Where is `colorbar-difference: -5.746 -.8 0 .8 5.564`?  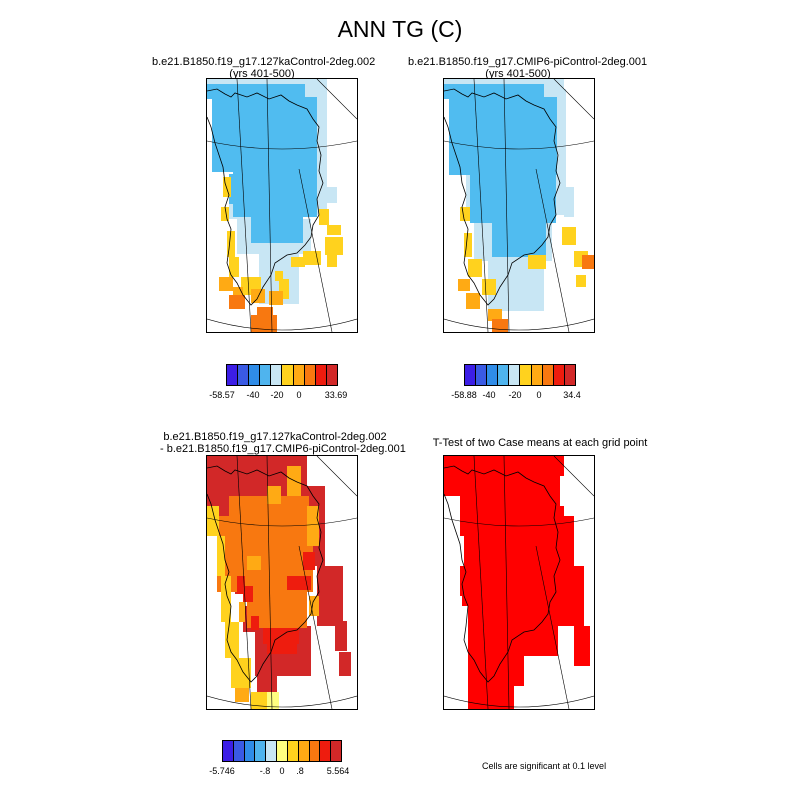 colorbar-difference: -5.746 -.8 0 .8 5.564 is located at coordinates (279, 760).